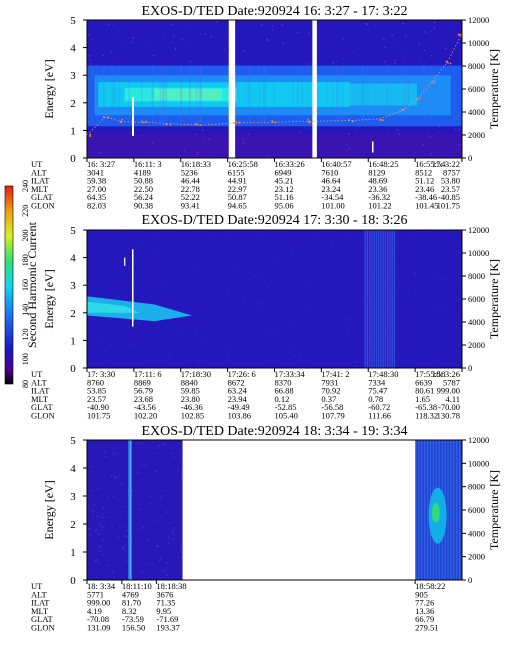  I want to click on ephemeris-value: 17:33:34, so click(290, 374).